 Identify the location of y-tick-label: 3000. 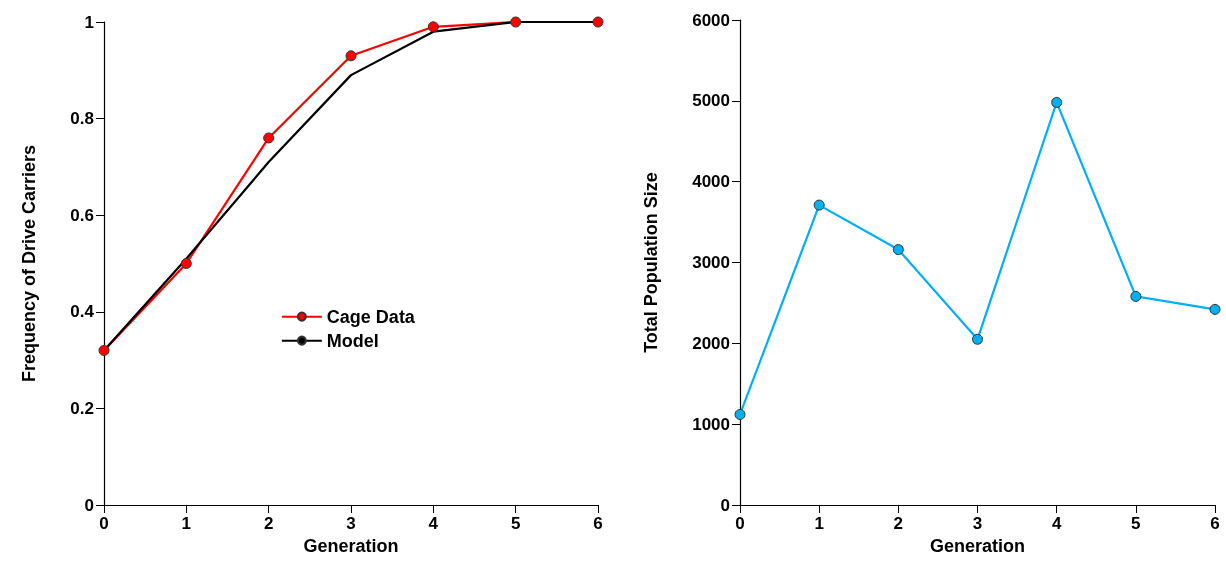
(711, 262).